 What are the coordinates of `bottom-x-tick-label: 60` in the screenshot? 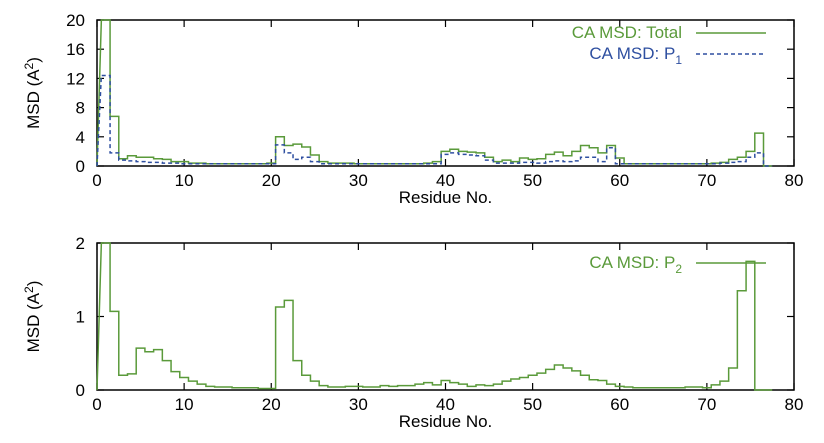 It's located at (619, 404).